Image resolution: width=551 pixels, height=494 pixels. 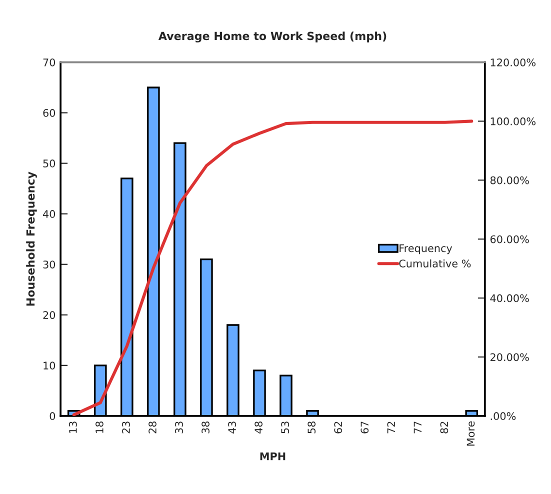 What do you see at coordinates (470, 433) in the screenshot?
I see `x-tick-label: More` at bounding box center [470, 433].